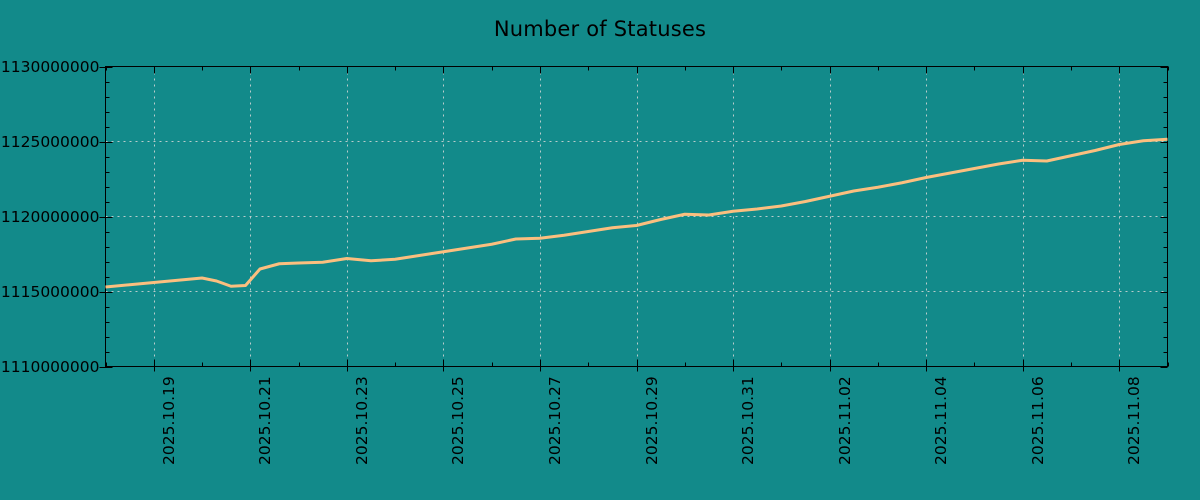  What do you see at coordinates (50, 366) in the screenshot?
I see `y-axis-tick-label: 1110000000` at bounding box center [50, 366].